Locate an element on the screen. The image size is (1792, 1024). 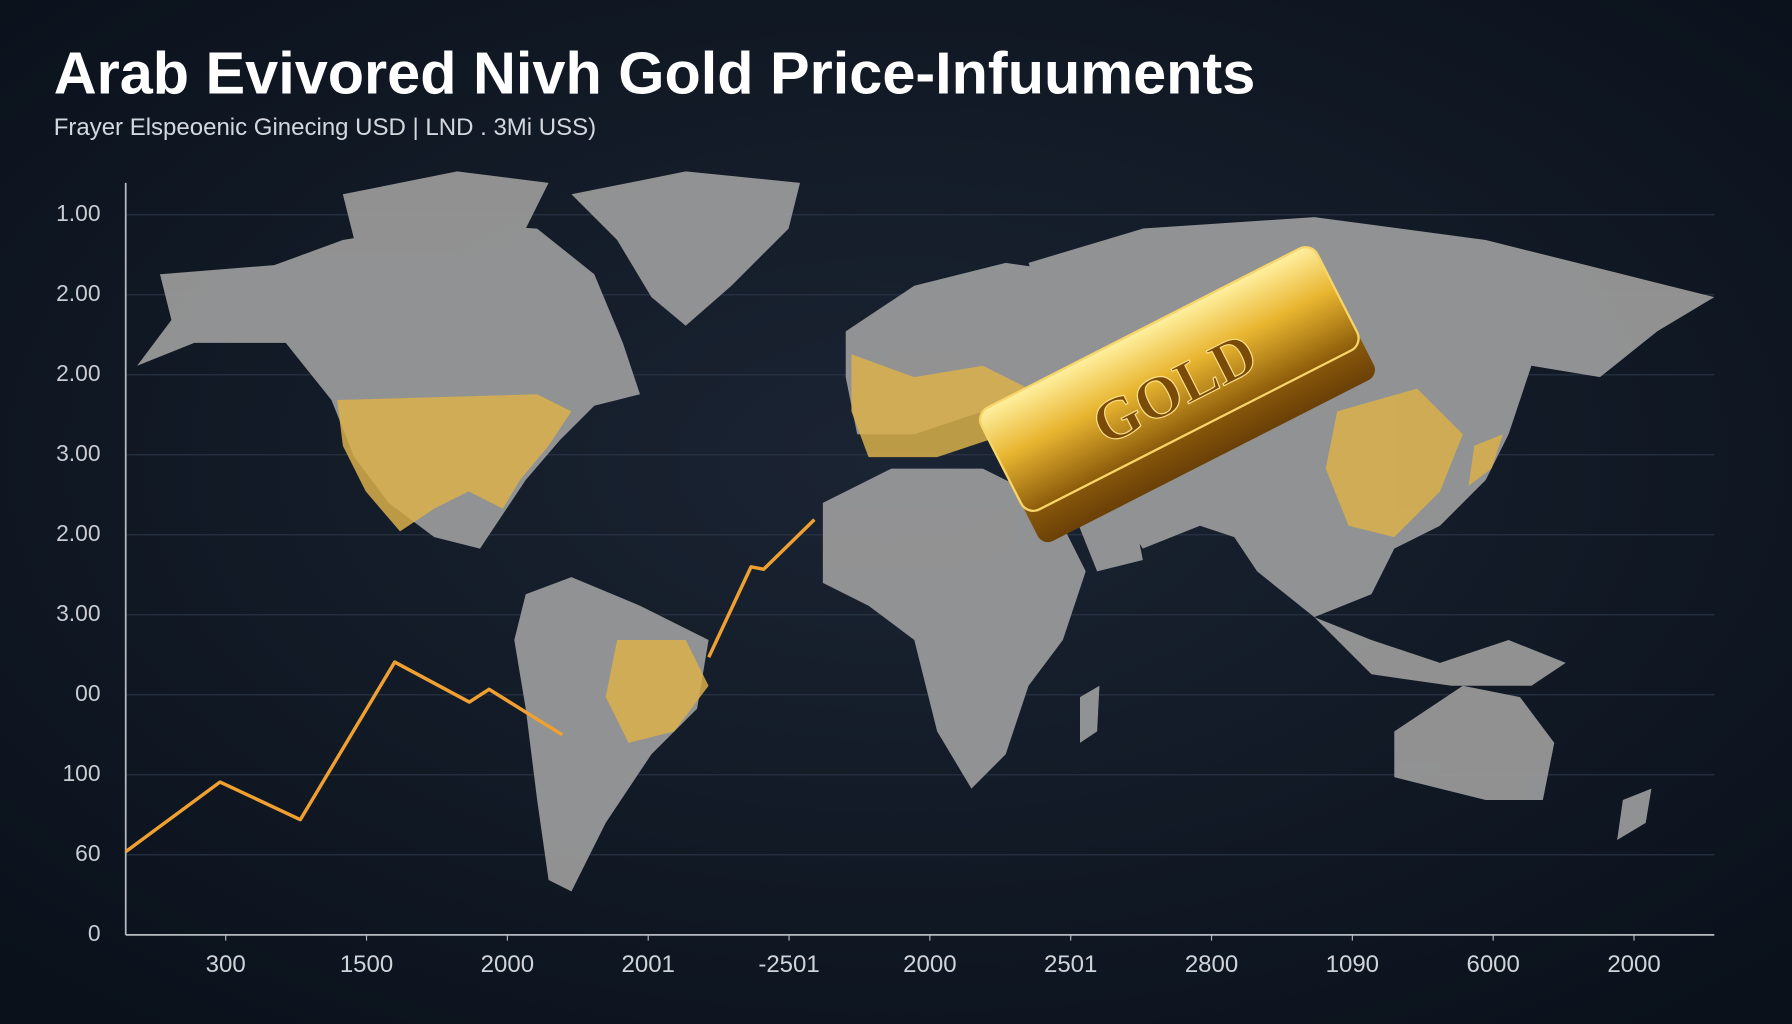
y-tick-label: 0 is located at coordinates (94, 933).